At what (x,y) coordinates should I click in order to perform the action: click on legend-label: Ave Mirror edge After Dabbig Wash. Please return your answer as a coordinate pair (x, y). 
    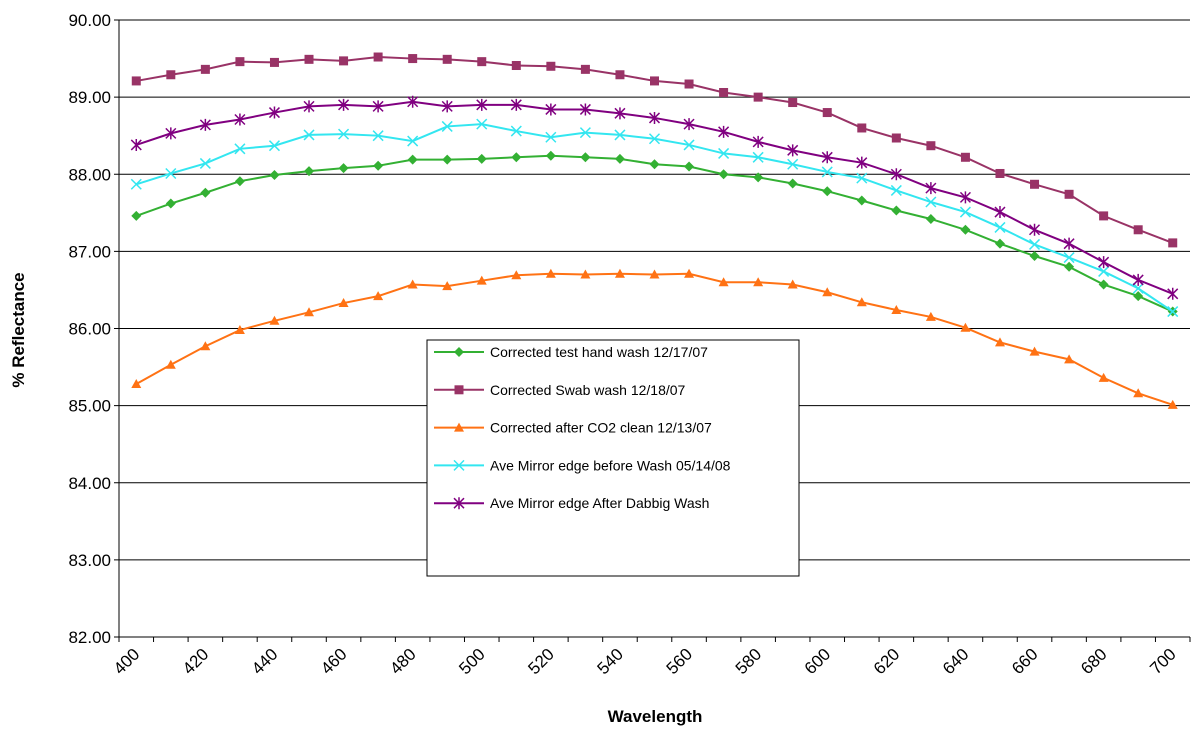
    Looking at the image, I should click on (599, 503).